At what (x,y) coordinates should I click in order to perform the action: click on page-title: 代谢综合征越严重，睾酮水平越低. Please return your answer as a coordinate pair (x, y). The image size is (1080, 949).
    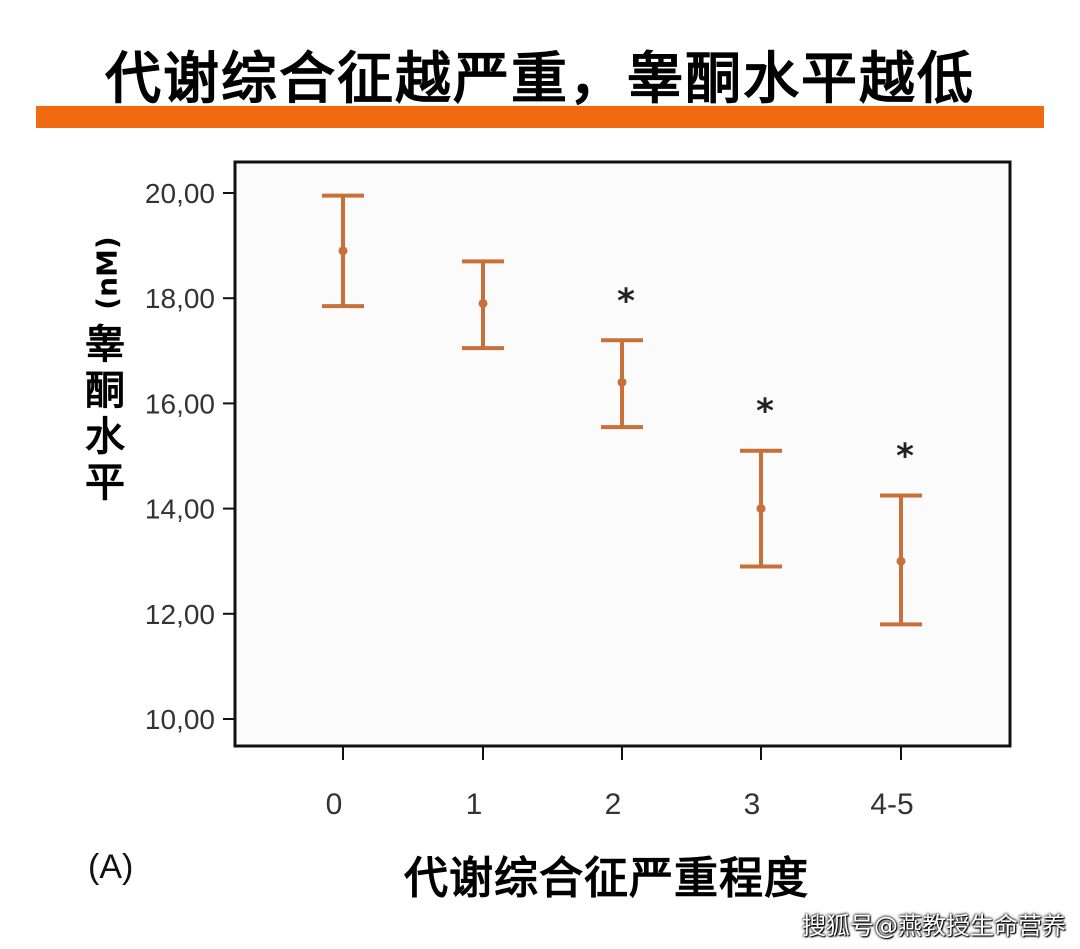
    Looking at the image, I should click on (540, 79).